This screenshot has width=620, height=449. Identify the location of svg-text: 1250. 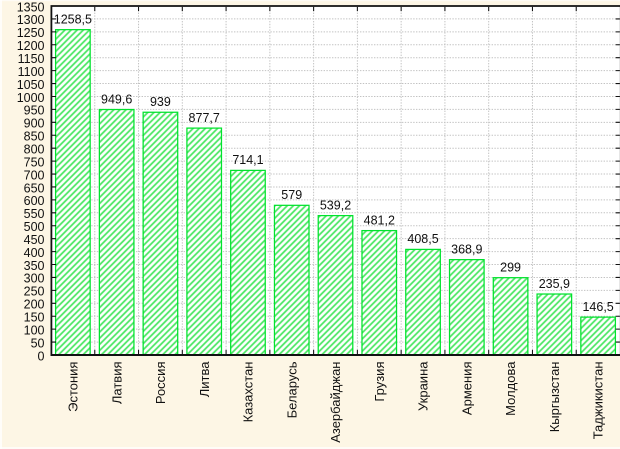
(31, 33).